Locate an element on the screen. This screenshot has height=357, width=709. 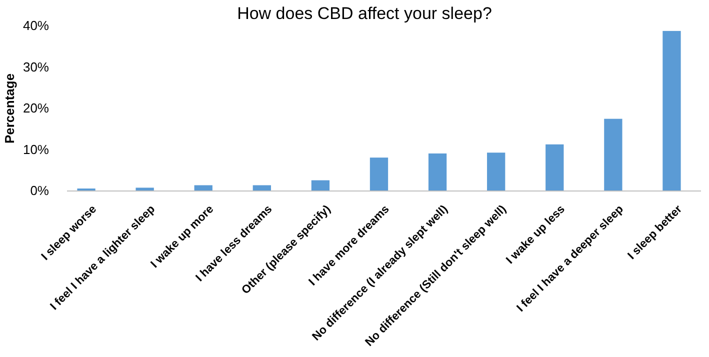
chart-title: How does CBD affect your sleep? is located at coordinates (364, 13).